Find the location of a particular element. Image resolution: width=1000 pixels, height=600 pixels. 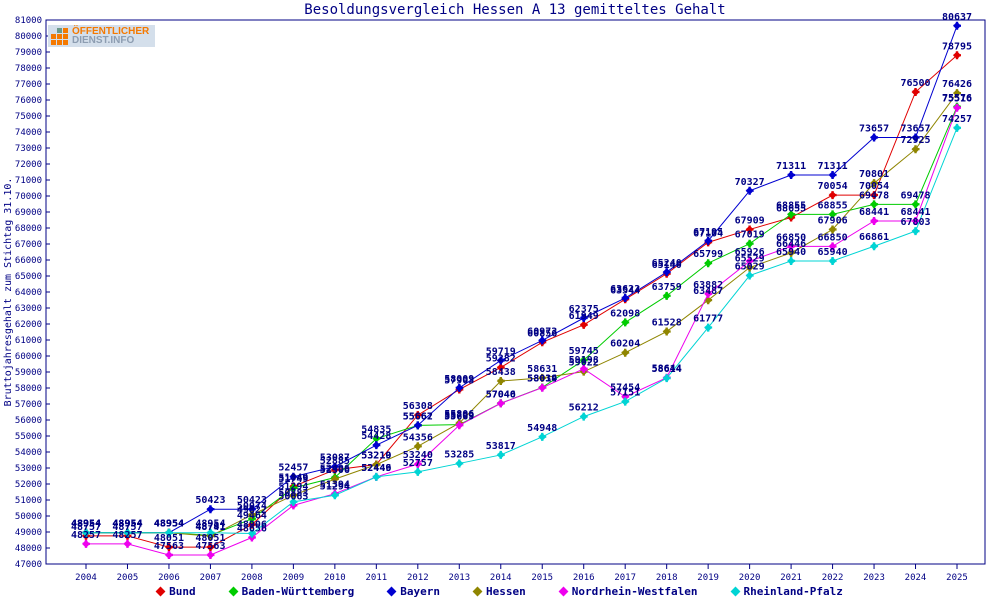

svg-text: 55709 is located at coordinates (459, 416).